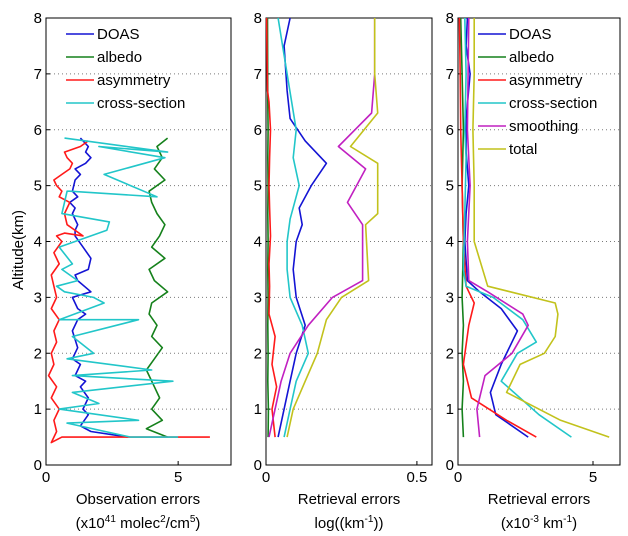 This screenshot has height=536, width=628. I want to click on x-axis-label-line2: log((km-1)), so click(349, 523).